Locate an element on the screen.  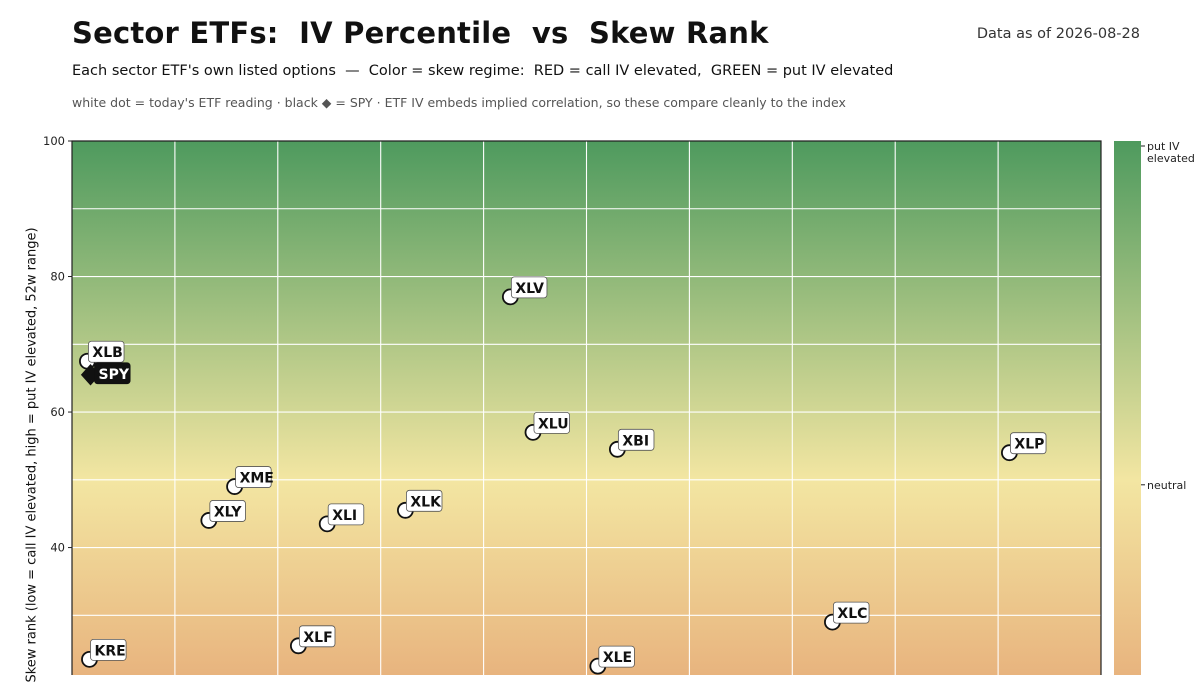
colorbar is located at coordinates (1127, 408).